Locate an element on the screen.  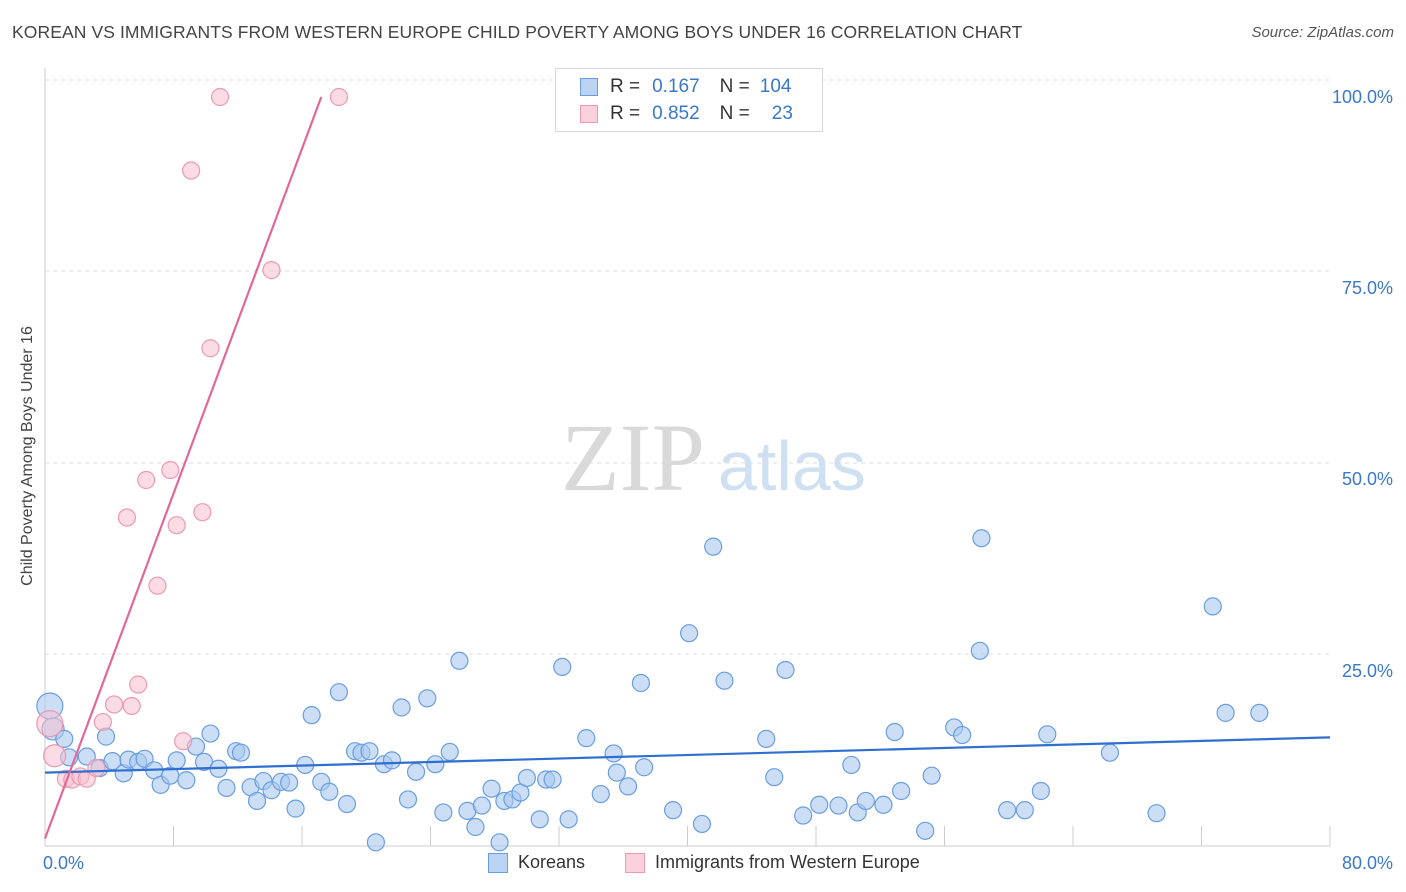
bottom-legend-swatch-immigrants is located at coordinates (635, 862).